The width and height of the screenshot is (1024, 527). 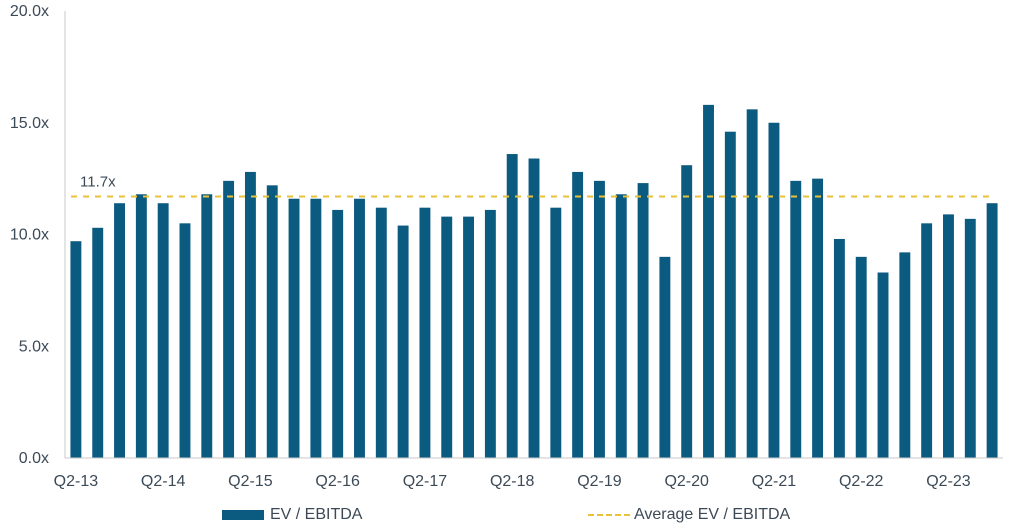 What do you see at coordinates (599, 481) in the screenshot?
I see `x-tick-label: Q2-19` at bounding box center [599, 481].